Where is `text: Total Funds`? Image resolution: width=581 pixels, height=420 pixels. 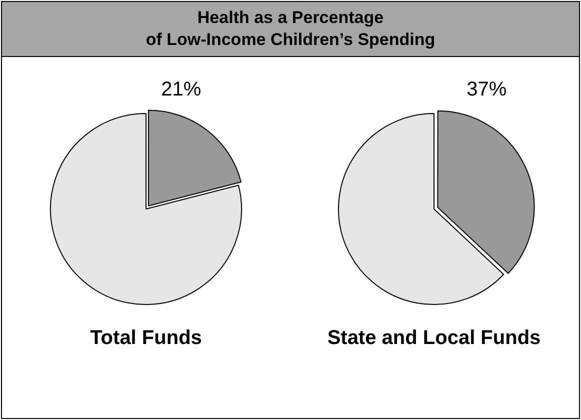 text: Total Funds is located at coordinates (146, 338).